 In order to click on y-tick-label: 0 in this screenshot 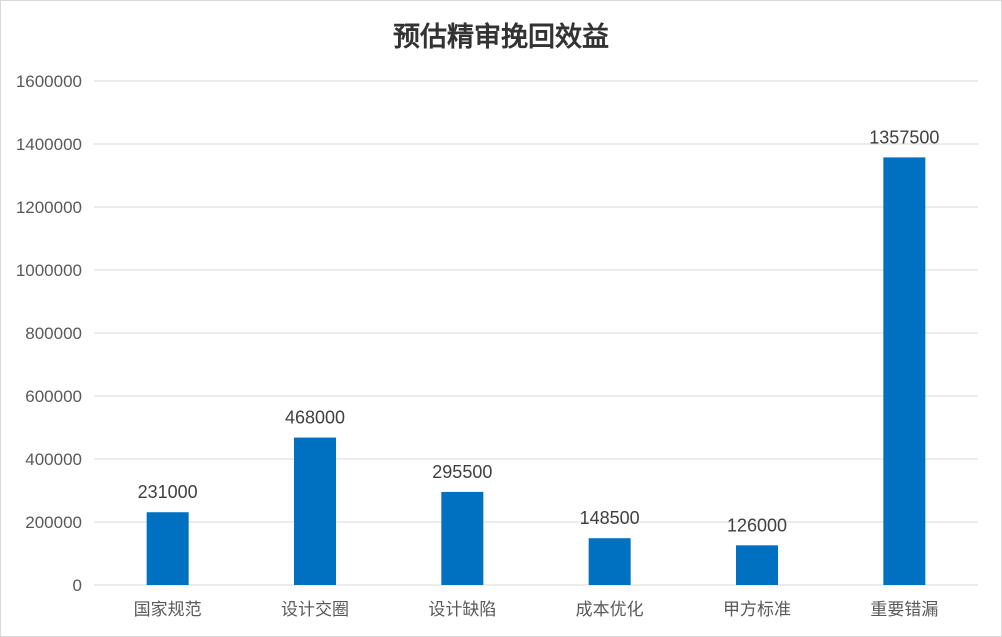, I will do `click(77, 585)`.